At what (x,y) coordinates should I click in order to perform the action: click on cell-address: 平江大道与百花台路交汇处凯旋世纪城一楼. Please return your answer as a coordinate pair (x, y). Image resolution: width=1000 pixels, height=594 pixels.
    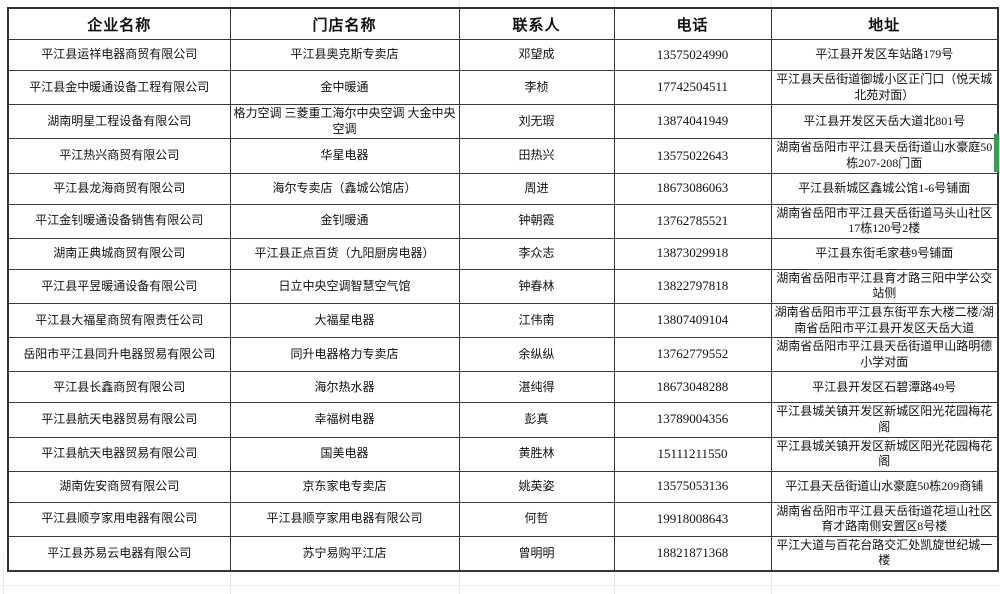
    Looking at the image, I should click on (884, 553).